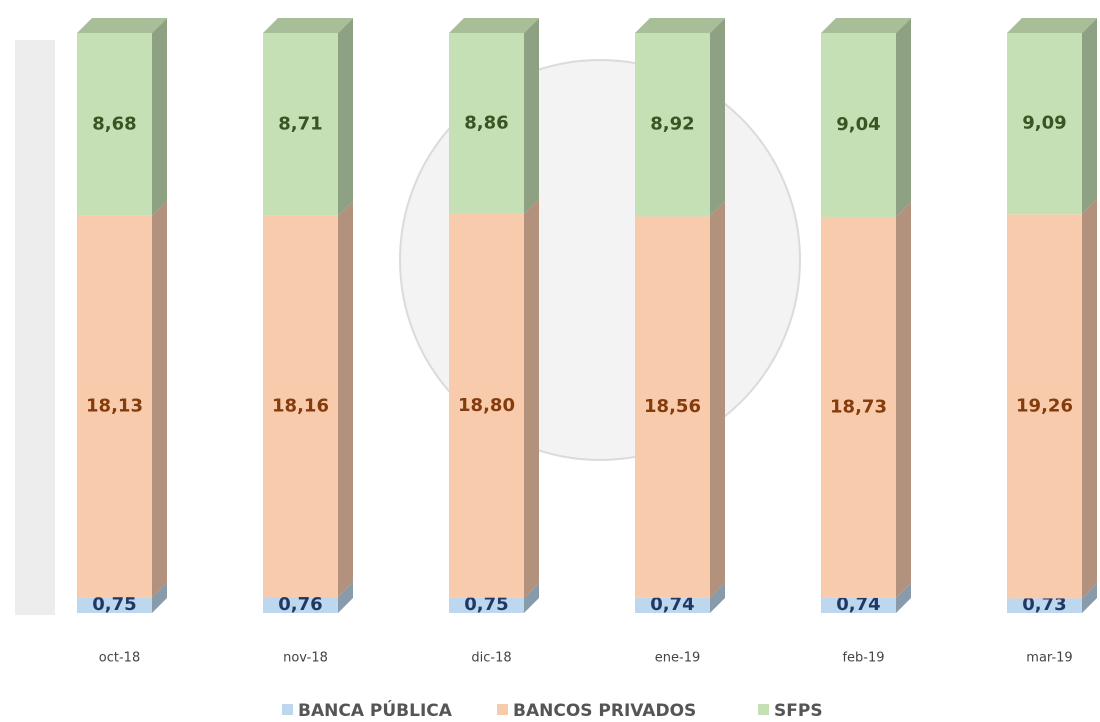 The height and width of the screenshot is (722, 1100). I want to click on x-tick-label: mar-19, so click(1049, 658).